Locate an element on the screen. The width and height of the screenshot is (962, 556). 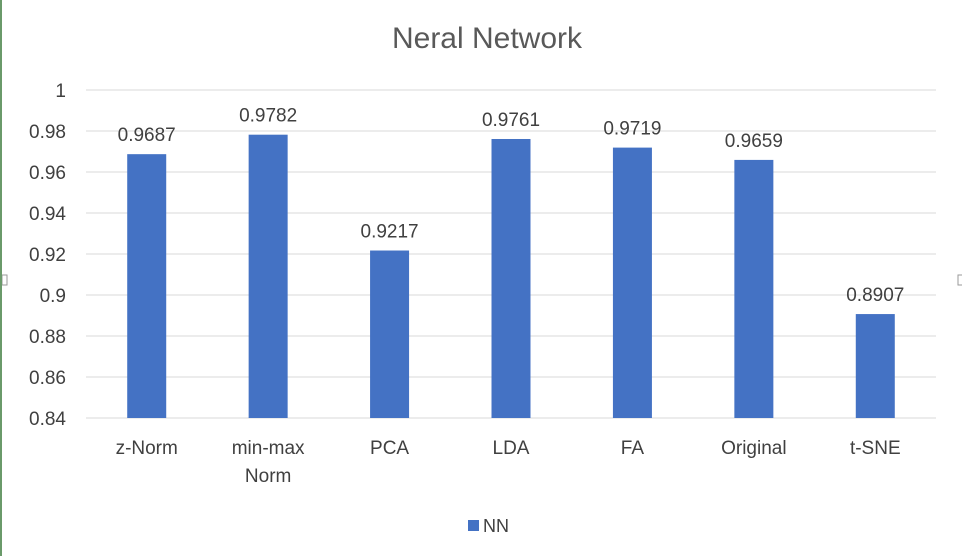
x-category-label: Original is located at coordinates (753, 448).